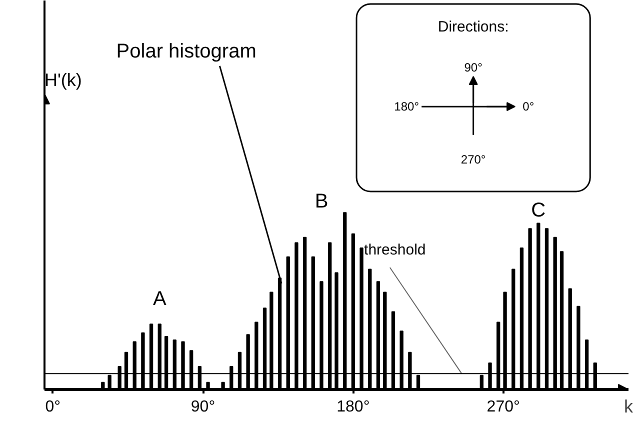  What do you see at coordinates (353, 407) in the screenshot?
I see `x-tick-label: 180°` at bounding box center [353, 407].